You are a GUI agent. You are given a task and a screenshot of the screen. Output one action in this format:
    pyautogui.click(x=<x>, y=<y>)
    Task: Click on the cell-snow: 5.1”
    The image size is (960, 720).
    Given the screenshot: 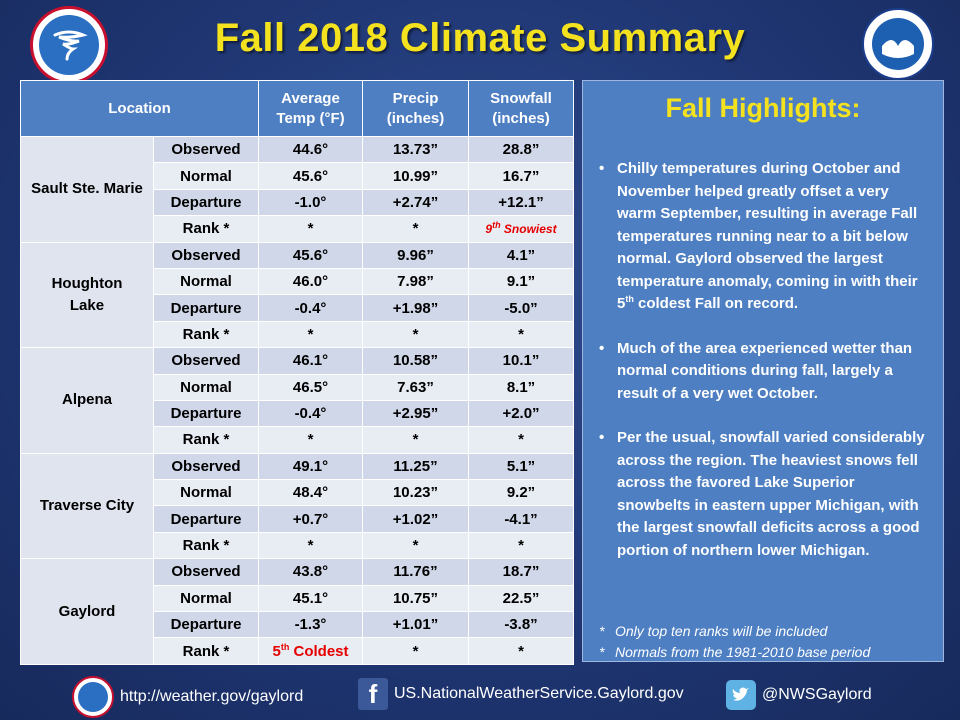 What is the action you would take?
    pyautogui.click(x=521, y=466)
    